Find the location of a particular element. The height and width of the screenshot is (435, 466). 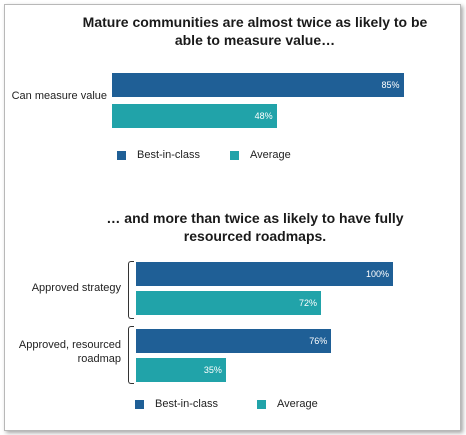

bar-value-label: 100% is located at coordinates (377, 274).